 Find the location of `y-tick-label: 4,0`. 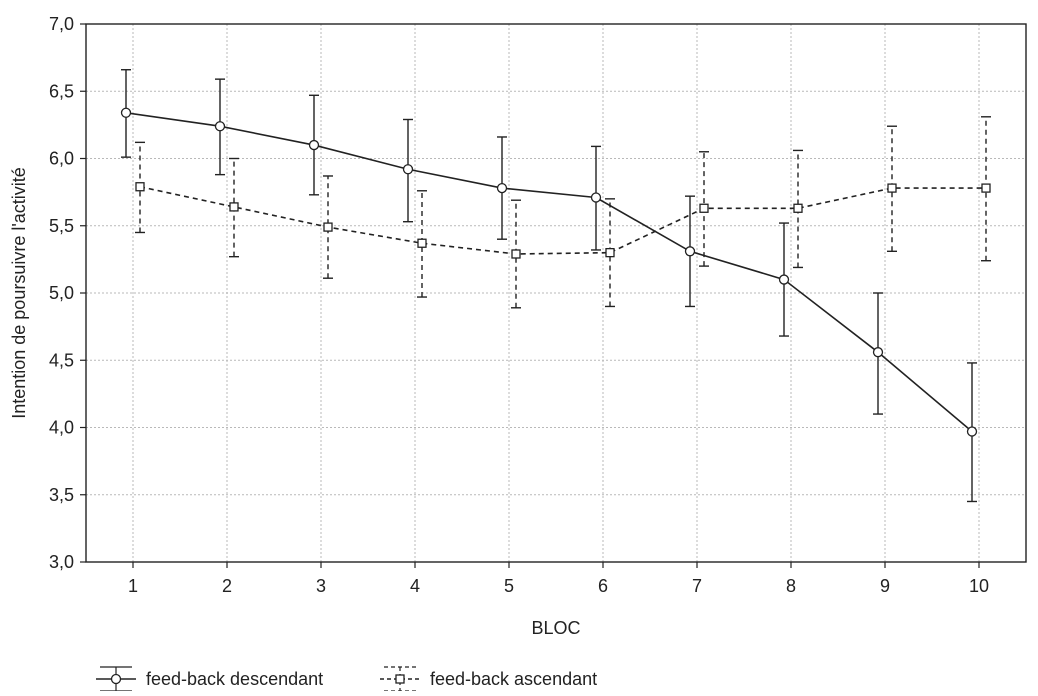

y-tick-label: 4,0 is located at coordinates (61, 428).